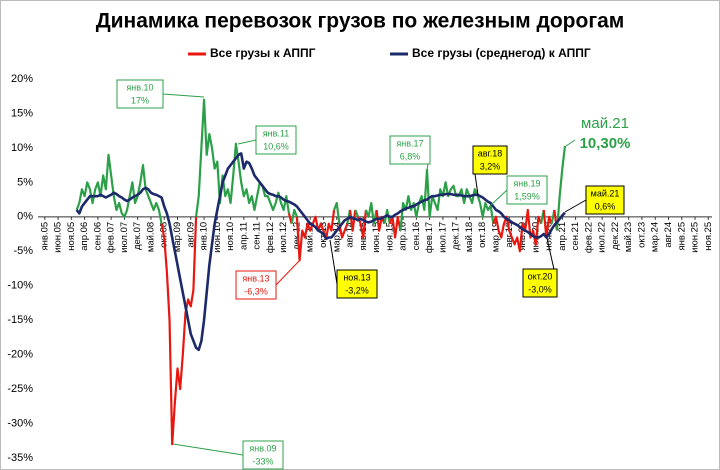 The height and width of the screenshot is (470, 720). What do you see at coordinates (403, 236) in the screenshot?
I see `x-tick-label: апр.16` at bounding box center [403, 236].